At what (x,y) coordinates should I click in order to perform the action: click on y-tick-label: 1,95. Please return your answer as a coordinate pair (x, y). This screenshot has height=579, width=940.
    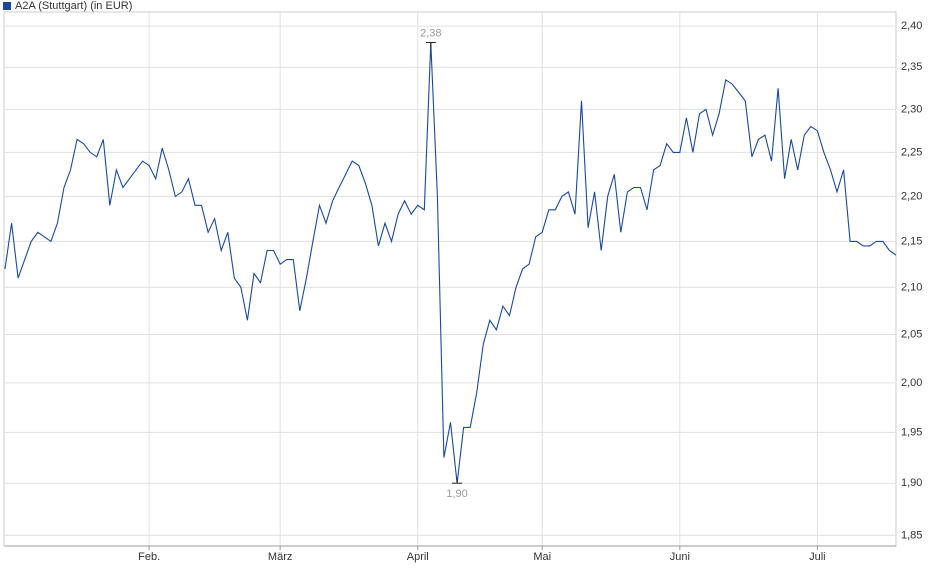
    Looking at the image, I should click on (911, 432).